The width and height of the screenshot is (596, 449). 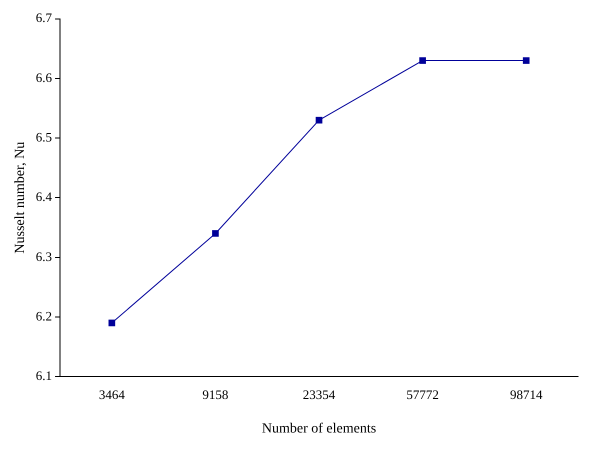 What do you see at coordinates (44, 376) in the screenshot?
I see `y-tick-label: 6.1` at bounding box center [44, 376].